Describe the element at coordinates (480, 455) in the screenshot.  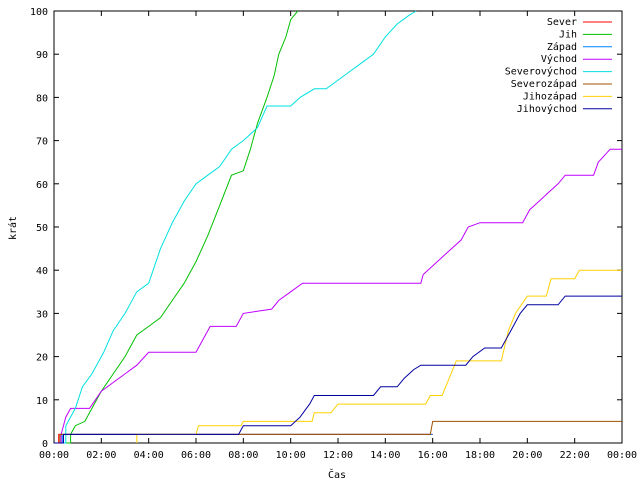
I see `x-tick-label: 18:00` at that location.